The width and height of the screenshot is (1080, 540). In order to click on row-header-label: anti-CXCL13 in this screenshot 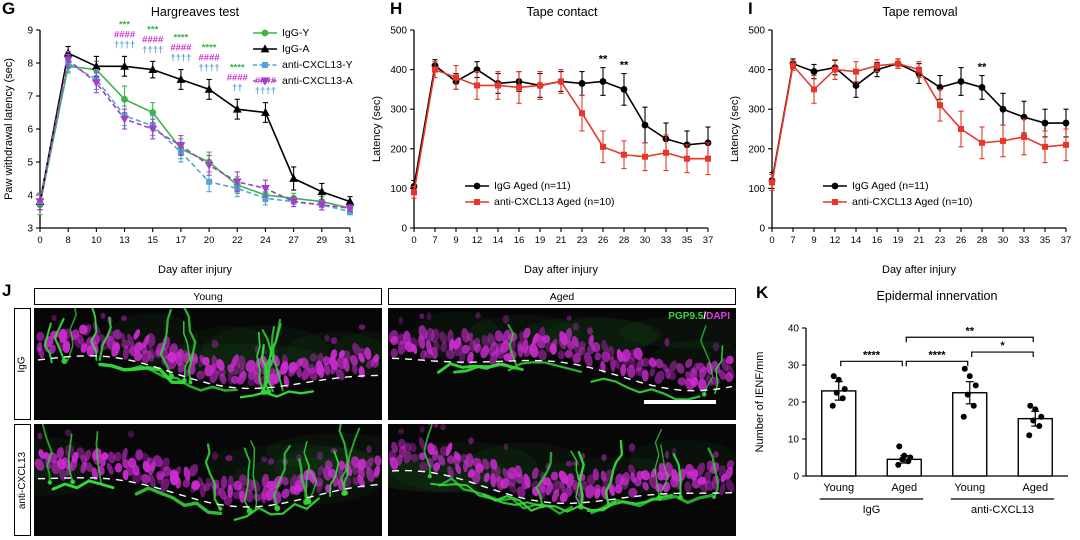, I will do `click(23, 480)`.